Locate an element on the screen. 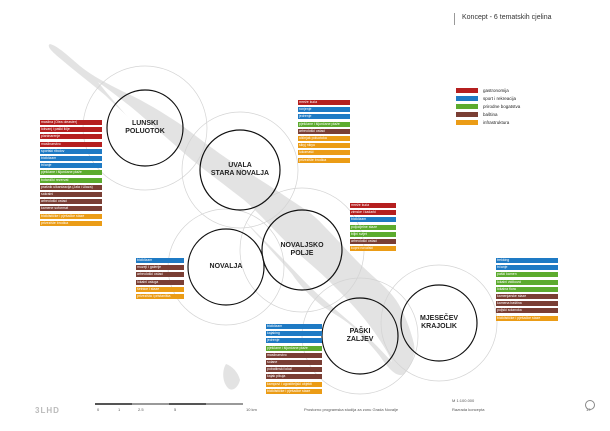 This screenshot has height=431, width=610. scale-mark: 1 is located at coordinates (119, 409).